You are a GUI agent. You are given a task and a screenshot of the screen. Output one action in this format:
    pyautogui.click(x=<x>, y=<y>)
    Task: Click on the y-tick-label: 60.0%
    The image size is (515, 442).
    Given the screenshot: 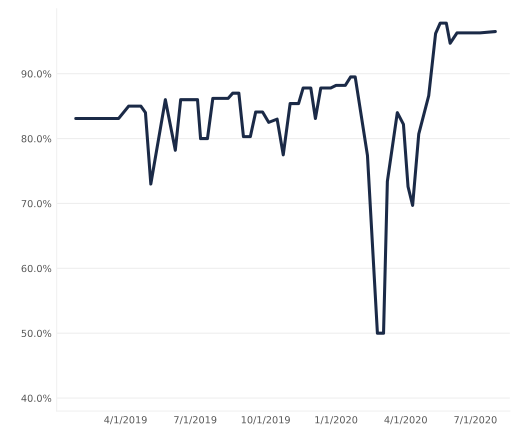 What is the action you would take?
    pyautogui.click(x=37, y=268)
    